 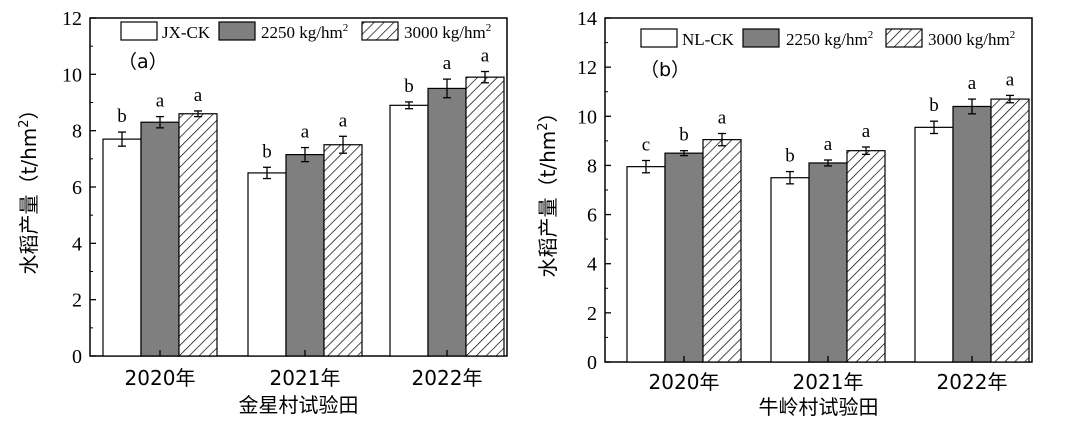 I want to click on panel-label: （a）, so click(x=143, y=62).